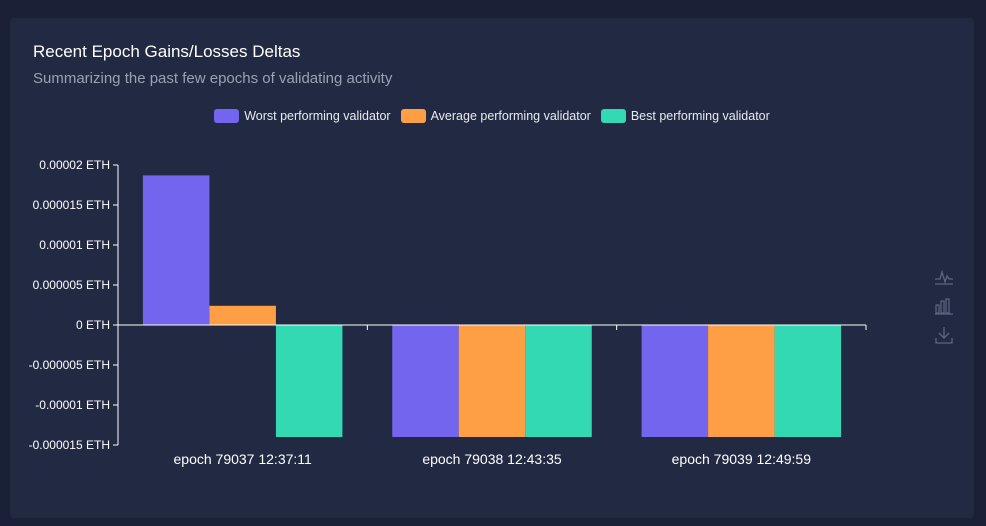 The height and width of the screenshot is (526, 986). I want to click on legend-swatch-average, so click(413, 116).